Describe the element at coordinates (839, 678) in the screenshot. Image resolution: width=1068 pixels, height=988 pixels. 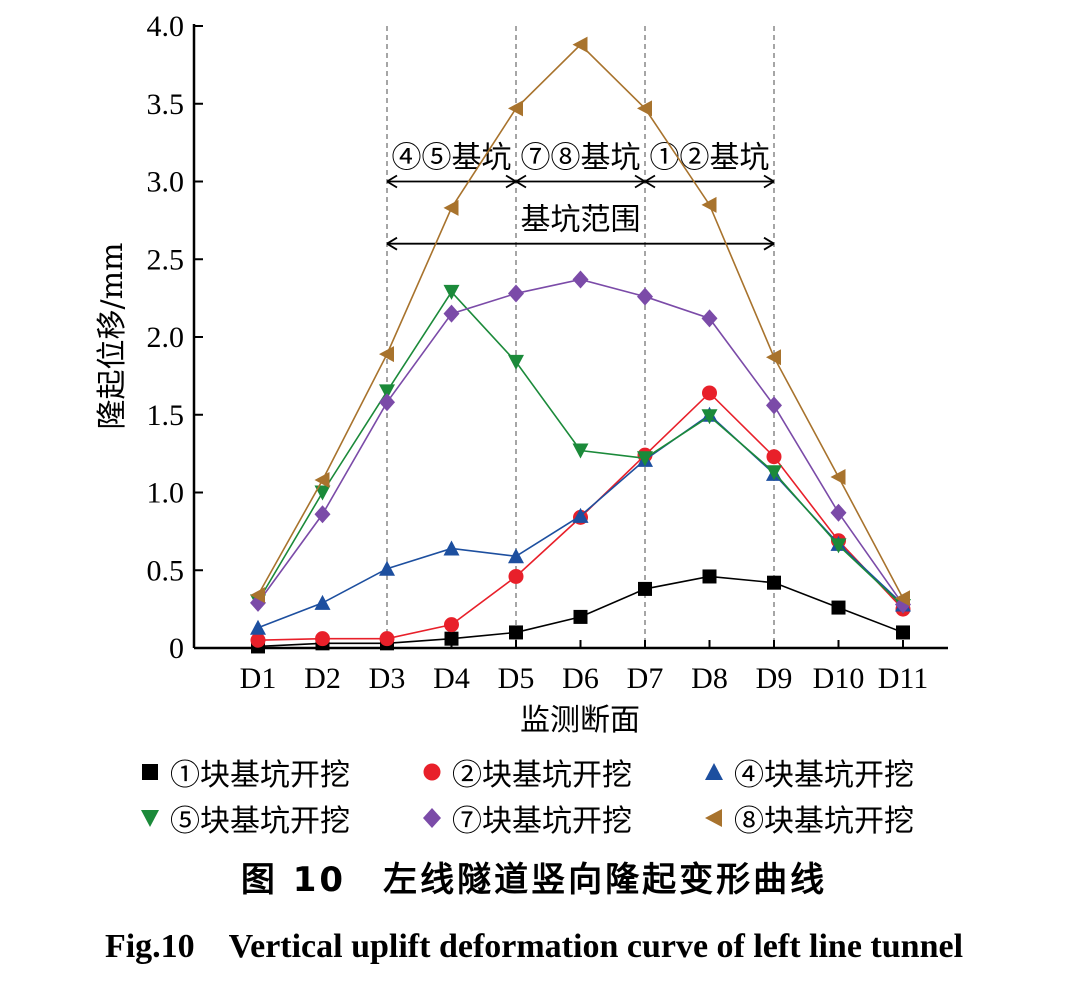
I see `x-tick-label: D10` at that location.